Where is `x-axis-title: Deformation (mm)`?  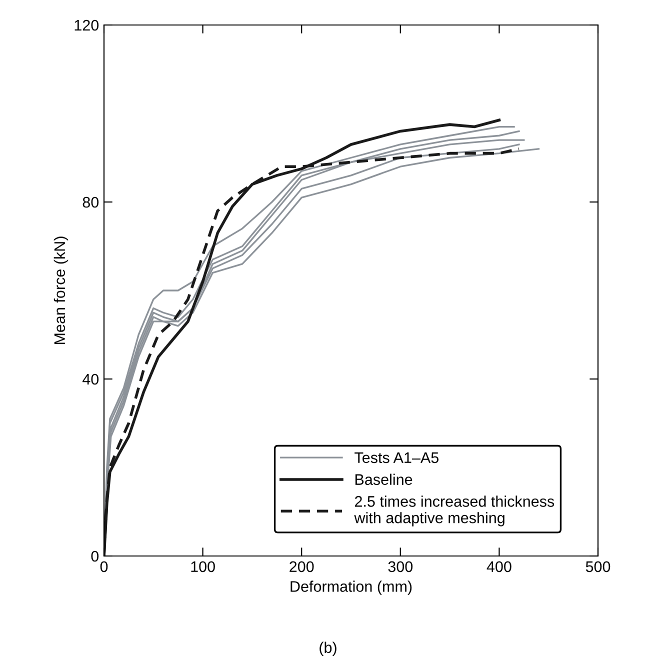 x-axis-title: Deformation (mm) is located at coordinates (351, 587).